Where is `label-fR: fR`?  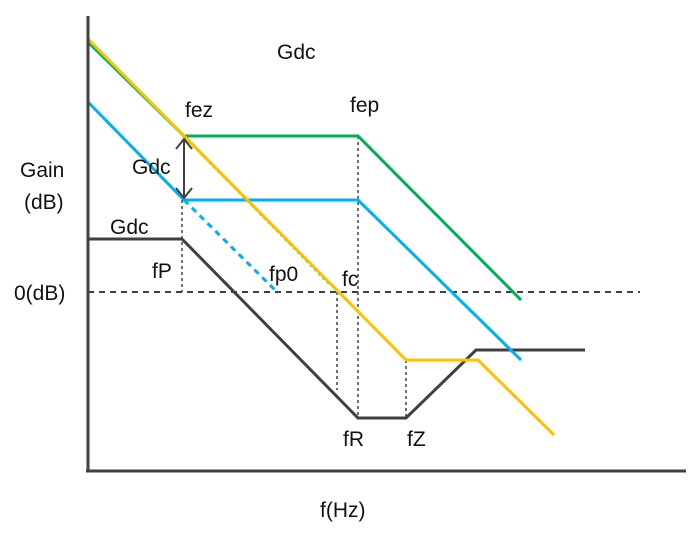 label-fR: fR is located at coordinates (353, 439).